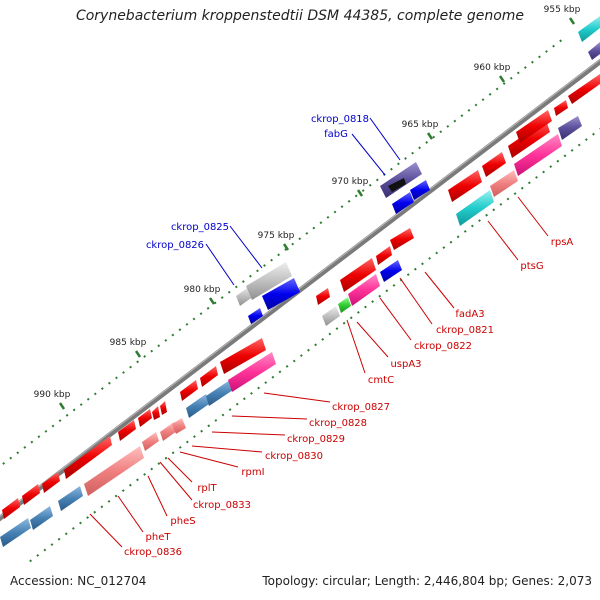 Image resolution: width=600 pixels, height=600 pixels. Describe the element at coordinates (207, 488) in the screenshot. I see `gene-label: rplT` at that location.